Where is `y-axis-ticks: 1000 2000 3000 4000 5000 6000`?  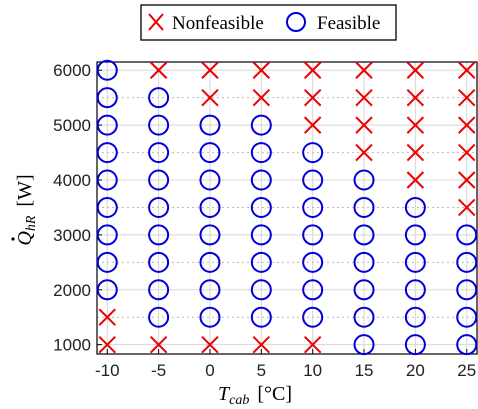
y-axis-ticks: 1000 2000 3000 4000 5000 6000 is located at coordinates (77, 208).